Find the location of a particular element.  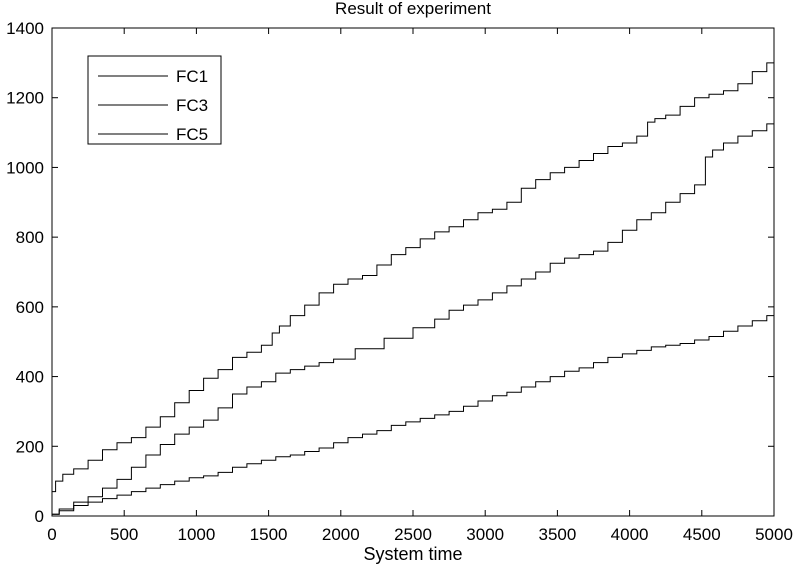

legend: FC1 FC3 FC5 is located at coordinates (154, 100).